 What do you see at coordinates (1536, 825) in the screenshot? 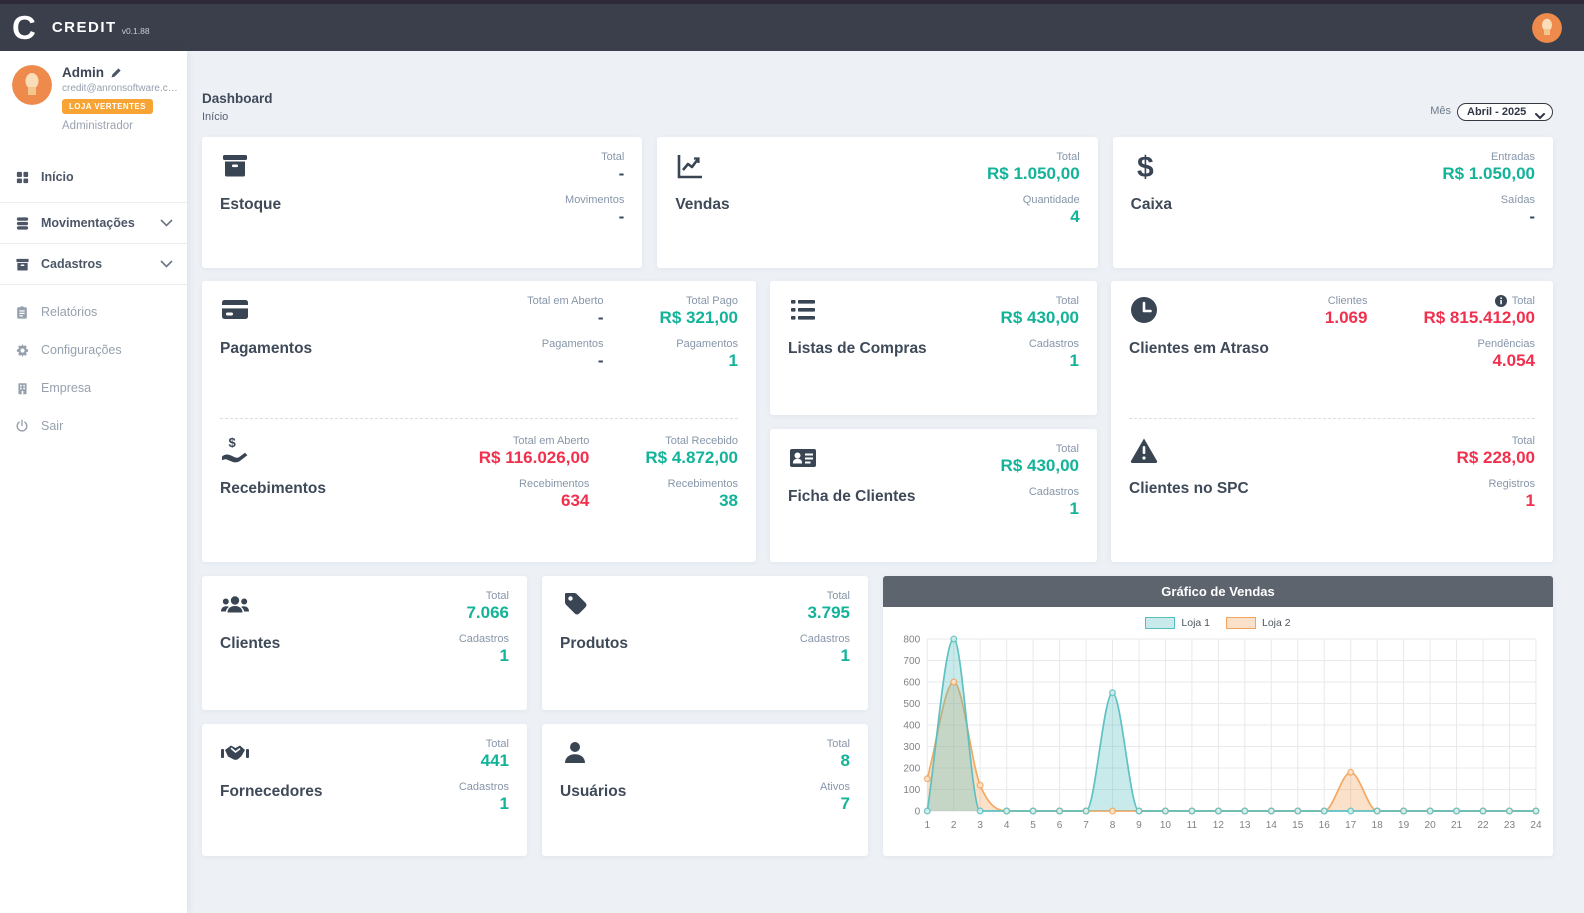
I see `svg-text: 24` at bounding box center [1536, 825].